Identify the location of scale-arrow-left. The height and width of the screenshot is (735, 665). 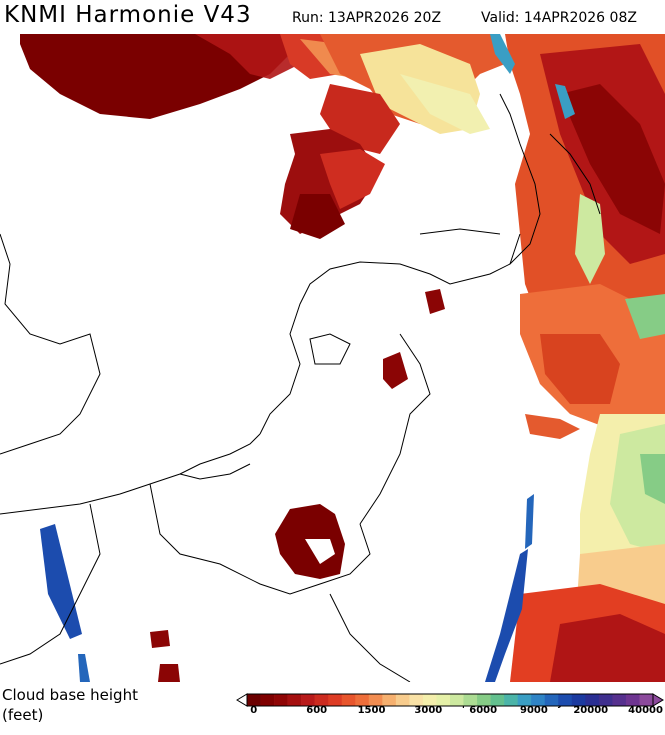
(242, 700).